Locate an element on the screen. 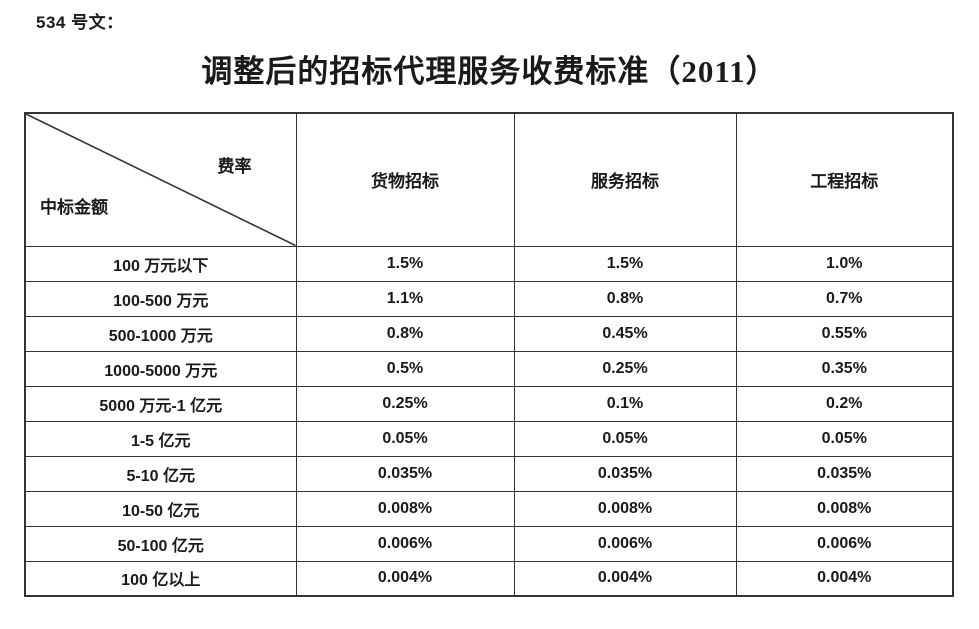 Image resolution: width=979 pixels, height=629 pixels. table-row: 1-5 亿元 0.05% 0.05% 0.05% is located at coordinates (489, 438).